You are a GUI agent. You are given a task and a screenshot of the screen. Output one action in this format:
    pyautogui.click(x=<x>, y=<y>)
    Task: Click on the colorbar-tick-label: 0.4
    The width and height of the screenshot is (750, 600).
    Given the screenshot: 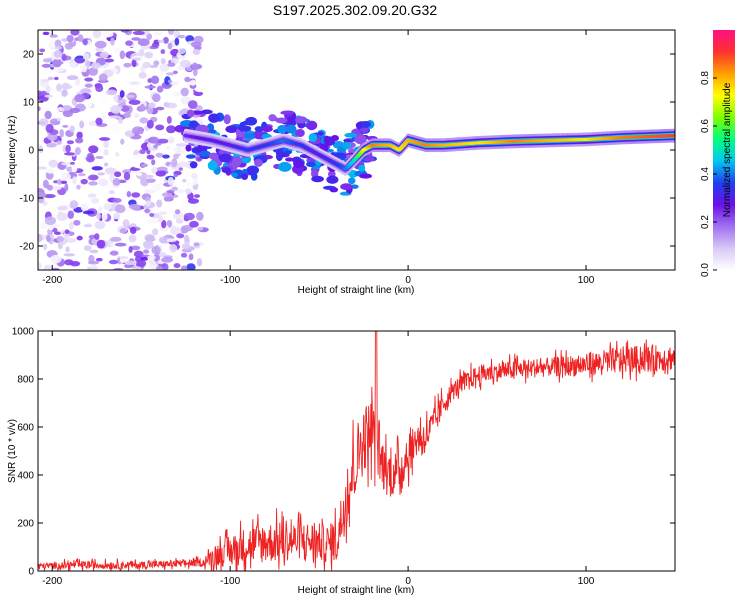 What is the action you would take?
    pyautogui.click(x=705, y=174)
    